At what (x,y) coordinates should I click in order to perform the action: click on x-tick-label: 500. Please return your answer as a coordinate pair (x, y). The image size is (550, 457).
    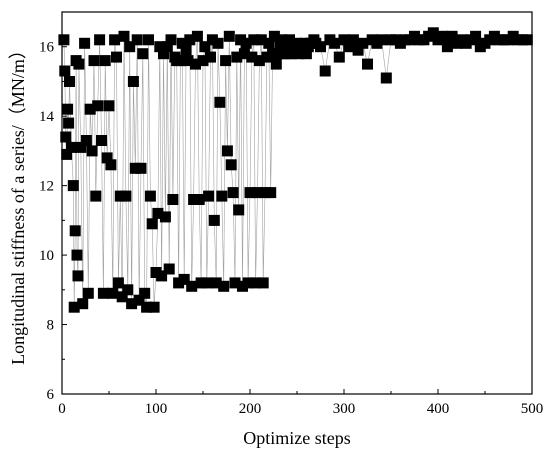
    Looking at the image, I should click on (532, 409).